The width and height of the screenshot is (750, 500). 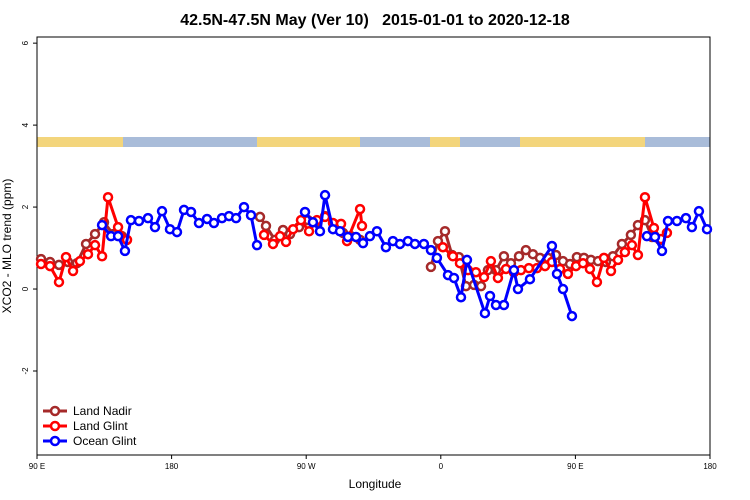 What do you see at coordinates (373, 142) in the screenshot?
I see `land-ocean-strip` at bounding box center [373, 142].